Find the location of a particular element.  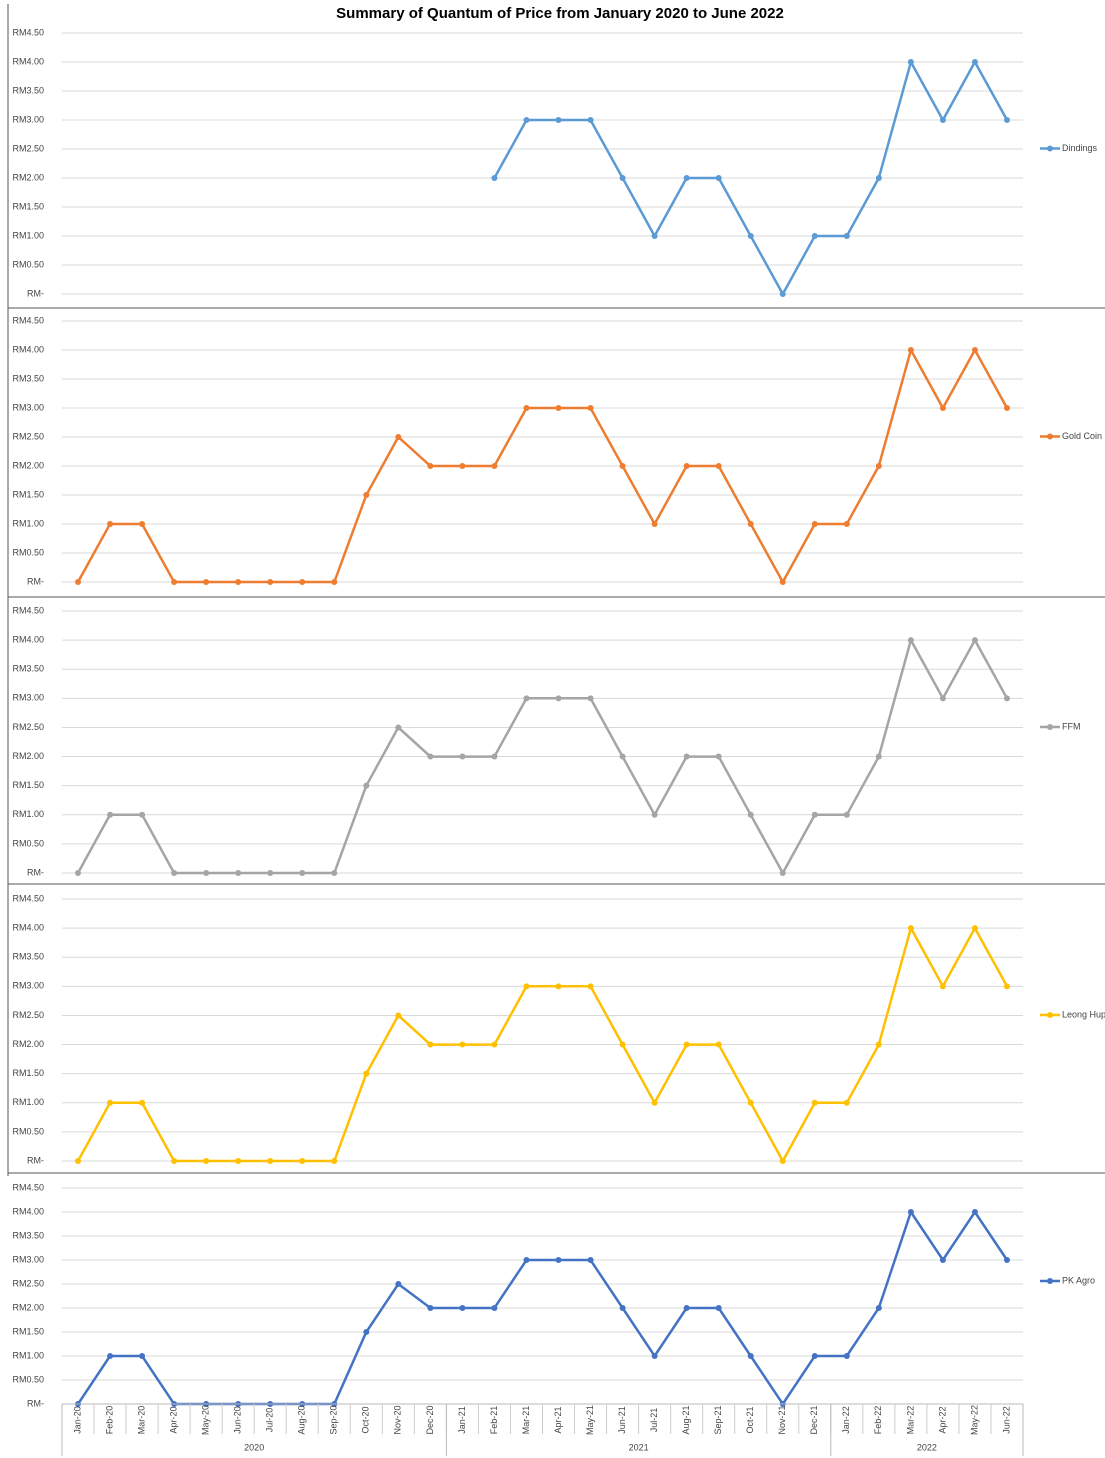

x-tick-label: Nov-20 is located at coordinates (398, 1419).